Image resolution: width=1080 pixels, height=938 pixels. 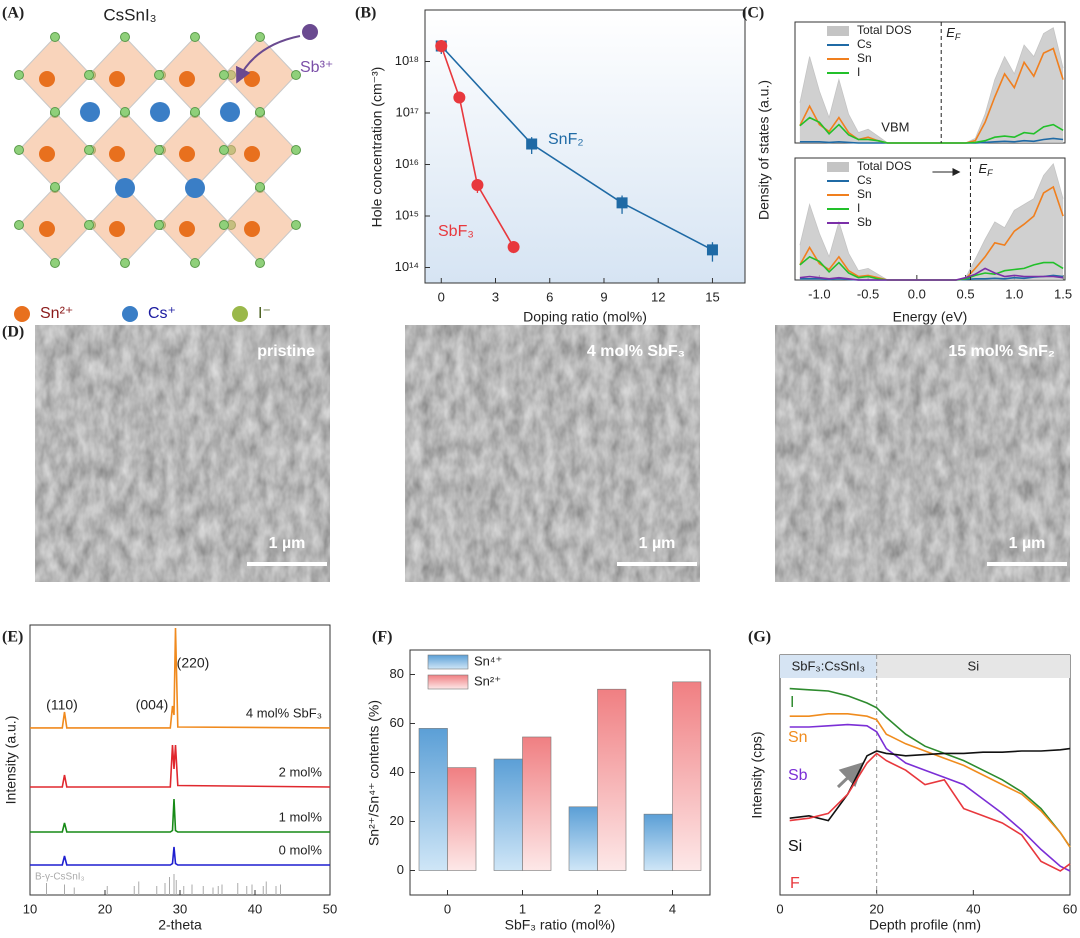 What do you see at coordinates (447, 908) in the screenshot?
I see `x-tick-label: 0` at bounding box center [447, 908].